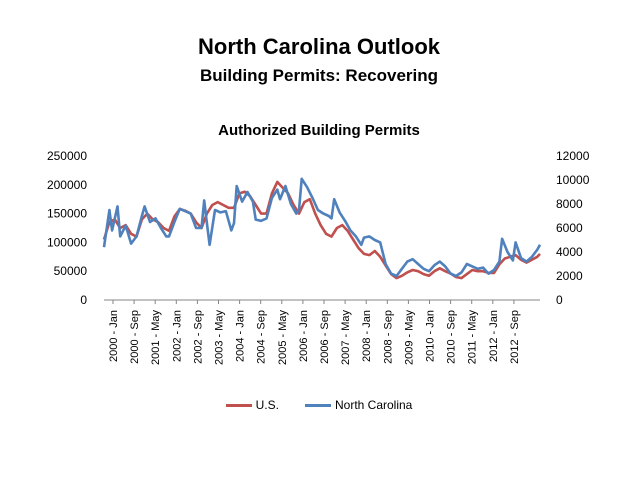 This screenshot has height=479, width=638. What do you see at coordinates (569, 252) in the screenshot?
I see `right-tick-label: 4000` at bounding box center [569, 252].